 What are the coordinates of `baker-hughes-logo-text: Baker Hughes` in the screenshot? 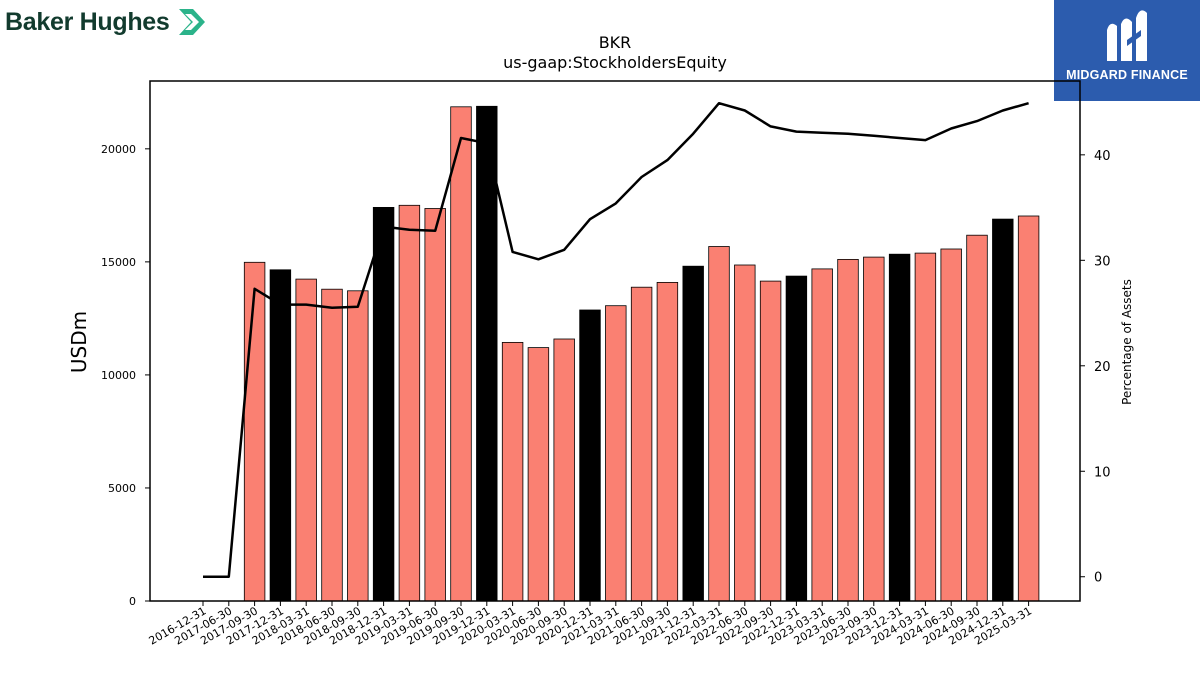 It's located at (87, 21).